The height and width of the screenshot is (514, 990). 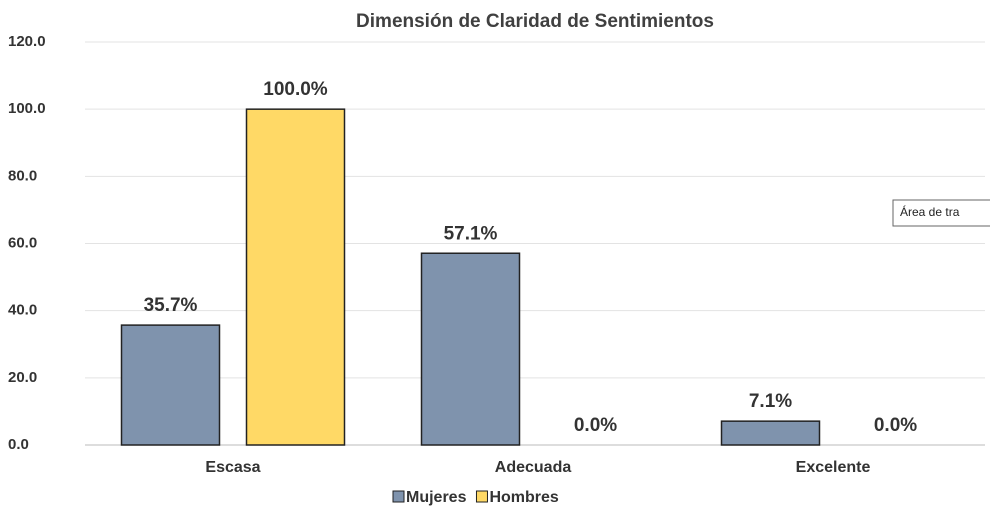 I want to click on x-tick-label: Adecuada, so click(x=533, y=467).